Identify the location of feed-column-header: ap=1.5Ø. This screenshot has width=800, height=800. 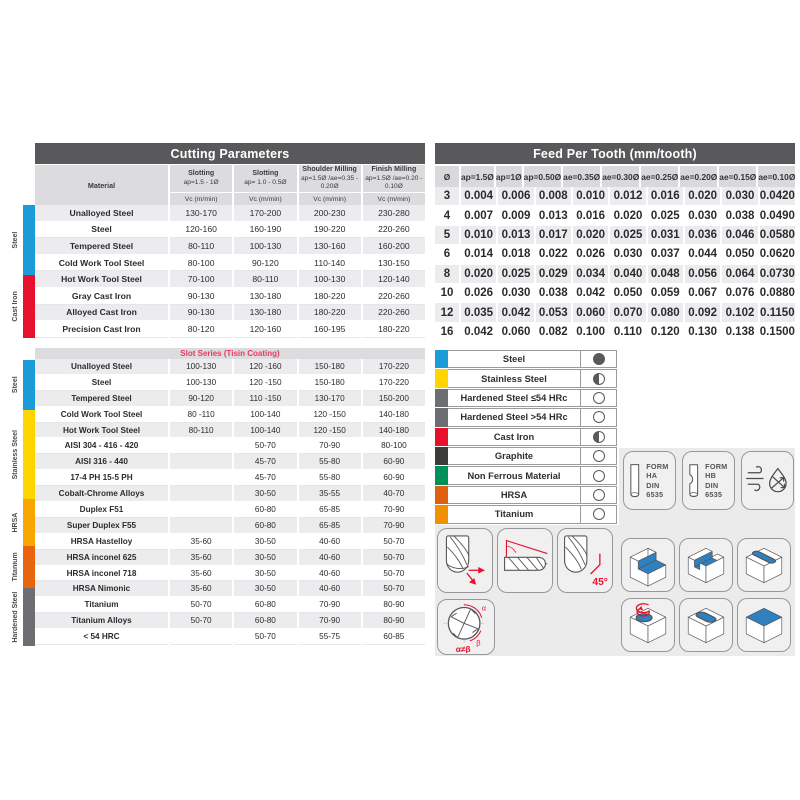
(477, 176).